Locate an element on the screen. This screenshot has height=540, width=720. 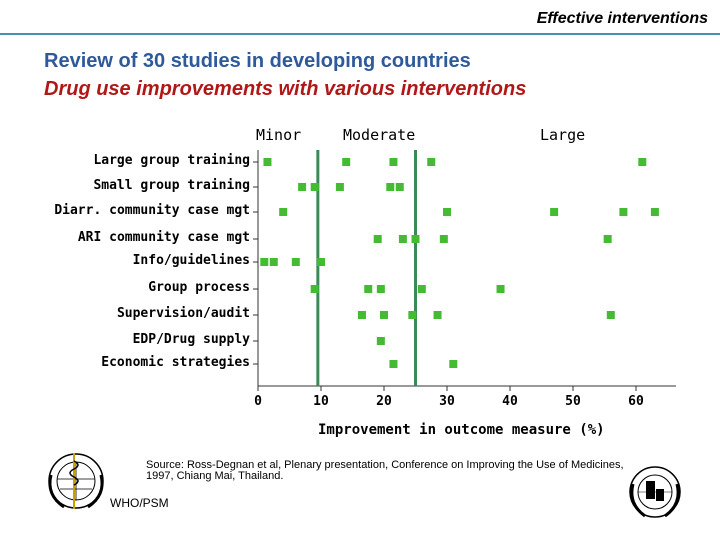
row-label: Small group training is located at coordinates (171, 185).